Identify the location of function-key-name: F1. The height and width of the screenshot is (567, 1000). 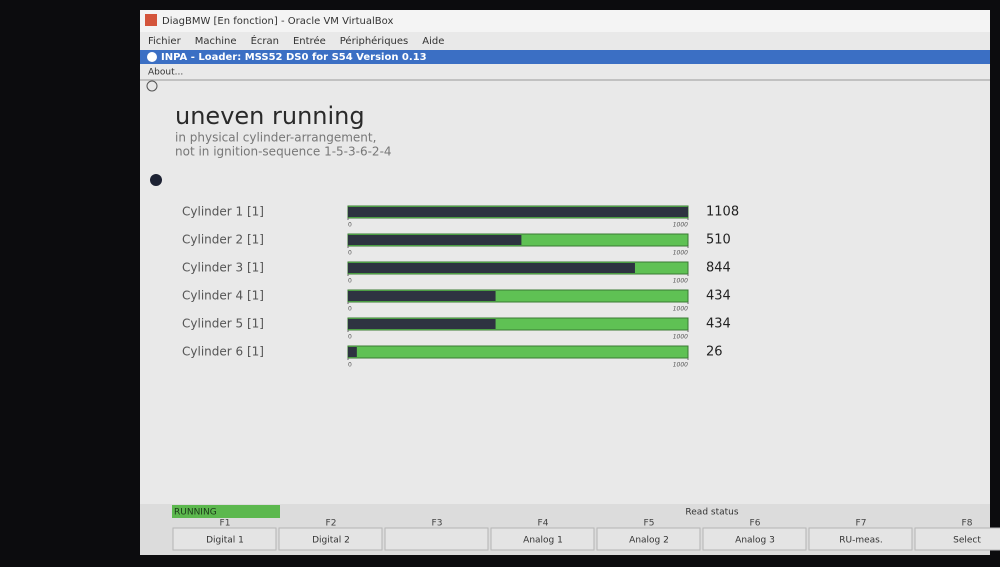
(225, 524).